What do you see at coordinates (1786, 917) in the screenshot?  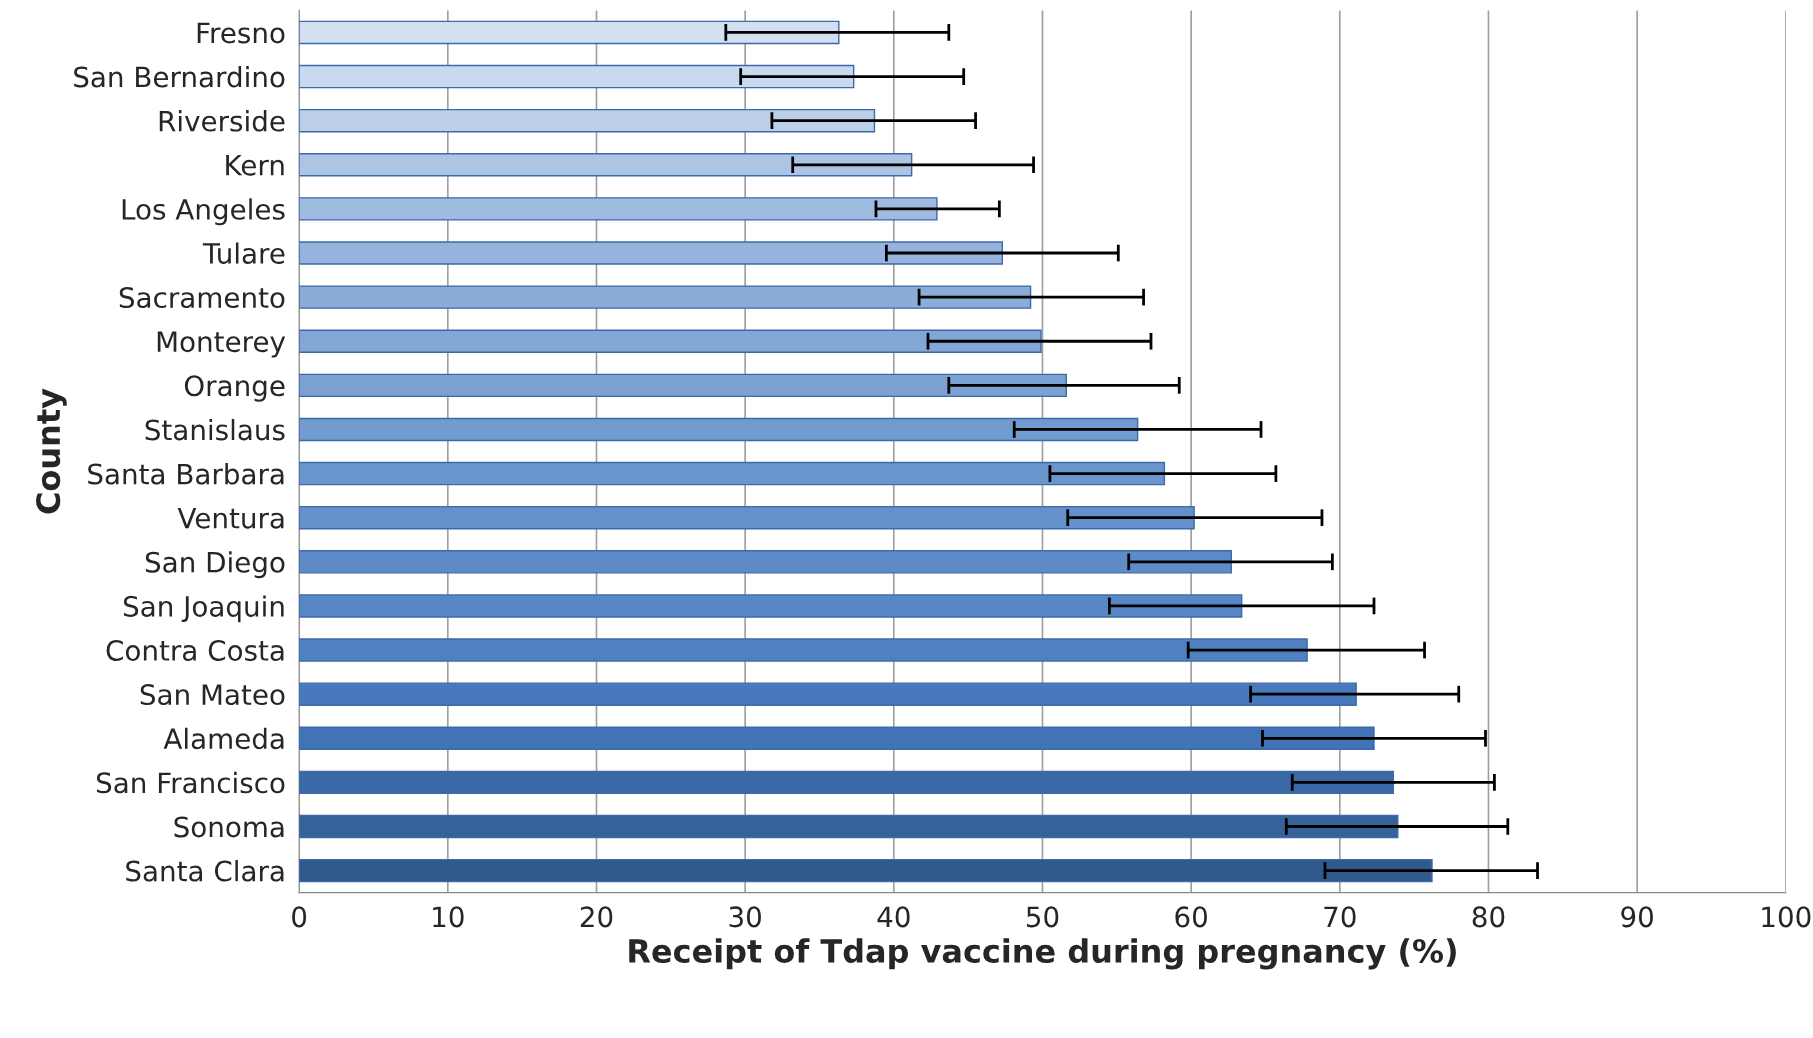 I see `x-tick-label: 100` at bounding box center [1786, 917].